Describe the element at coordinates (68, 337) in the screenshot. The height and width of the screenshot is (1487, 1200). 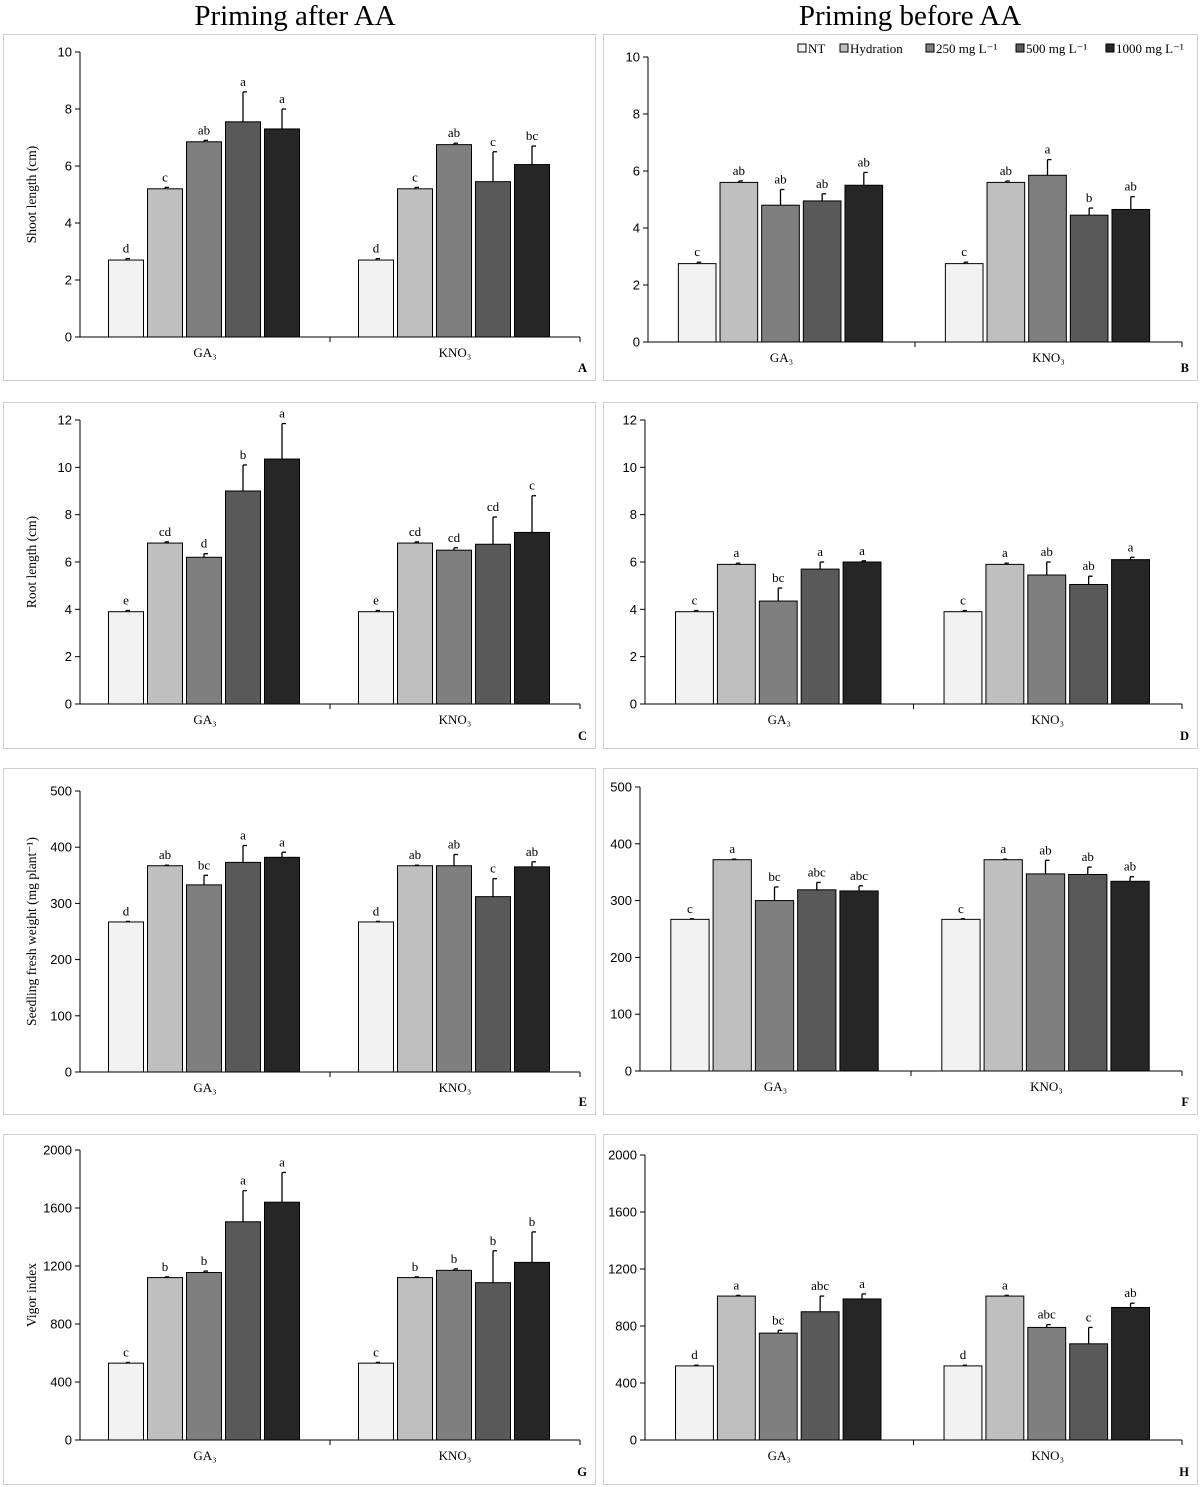
I see `y-tick-label: 0` at that location.